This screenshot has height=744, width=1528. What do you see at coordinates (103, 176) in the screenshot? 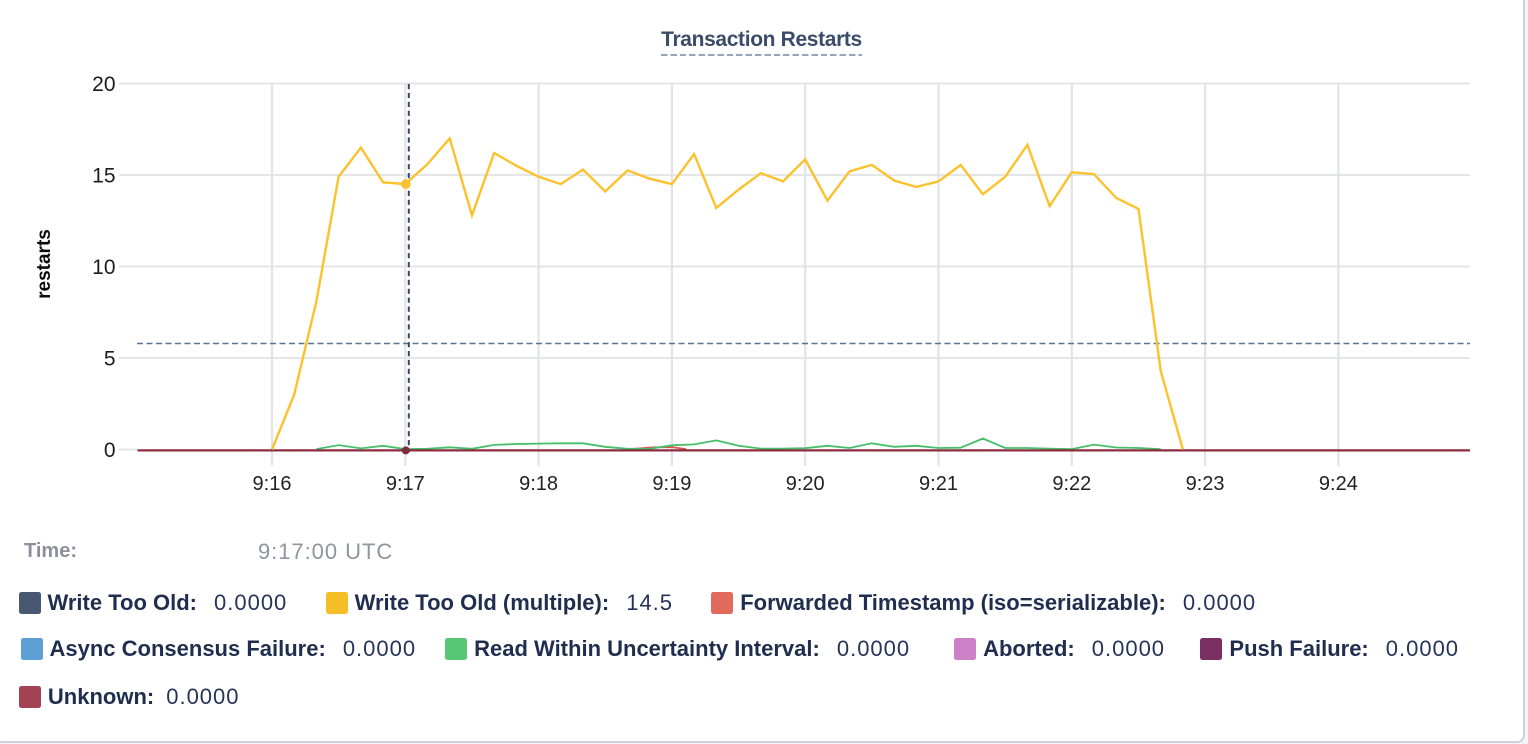
I see `svg-text: 15` at bounding box center [103, 176].